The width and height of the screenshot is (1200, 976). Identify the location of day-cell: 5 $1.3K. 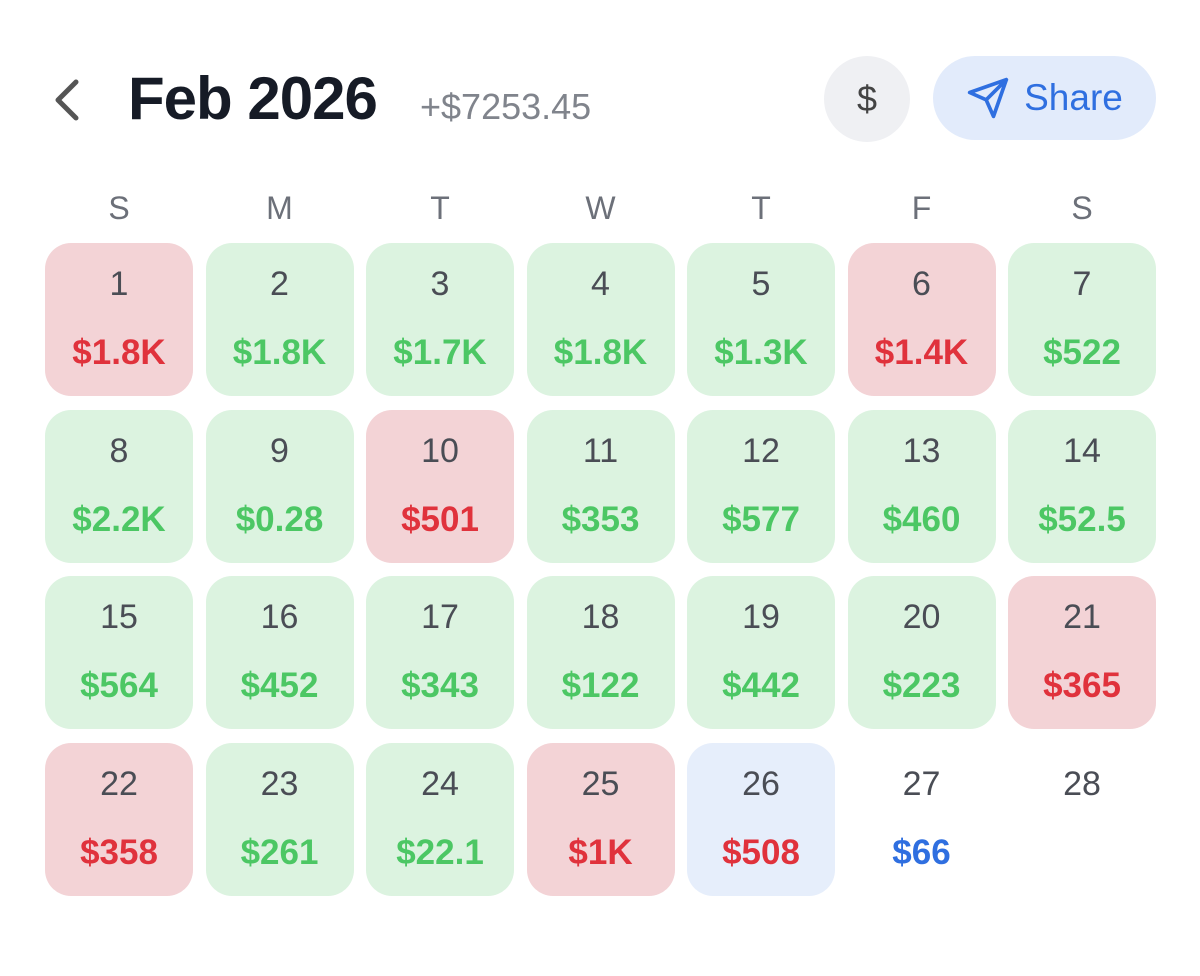
(761, 319).